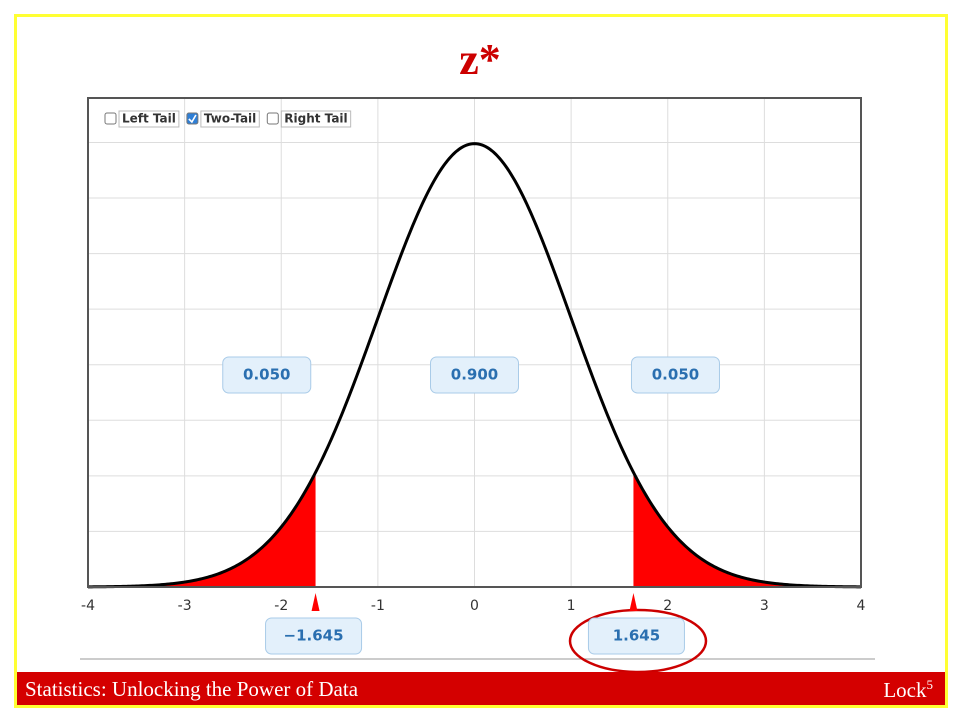  Describe the element at coordinates (930, 684) in the screenshot. I see `brand-sup: 5` at that location.